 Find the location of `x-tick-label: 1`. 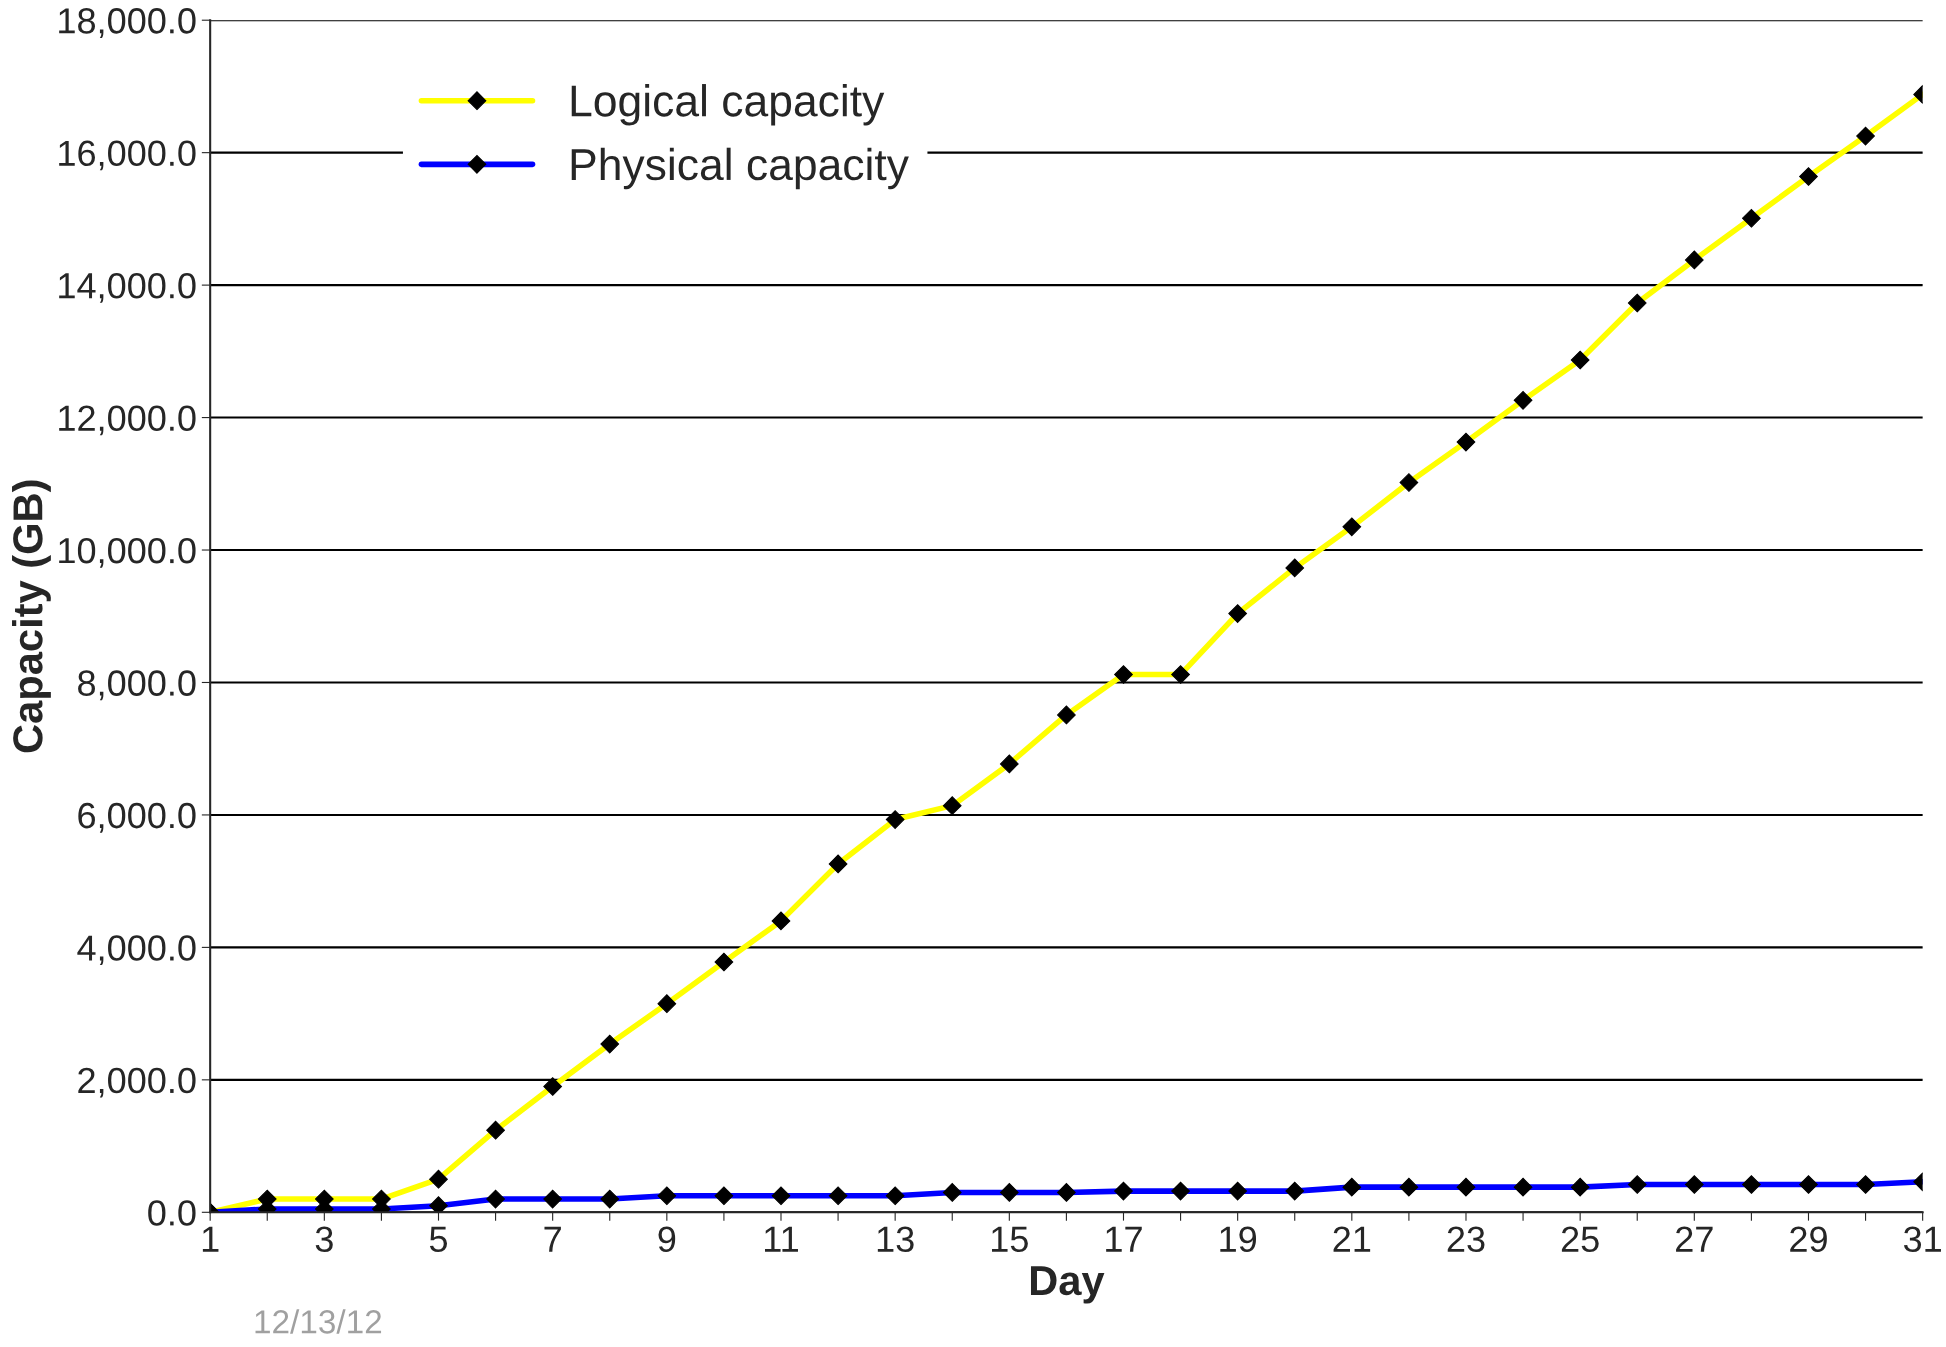

x-tick-label: 1 is located at coordinates (210, 1239).